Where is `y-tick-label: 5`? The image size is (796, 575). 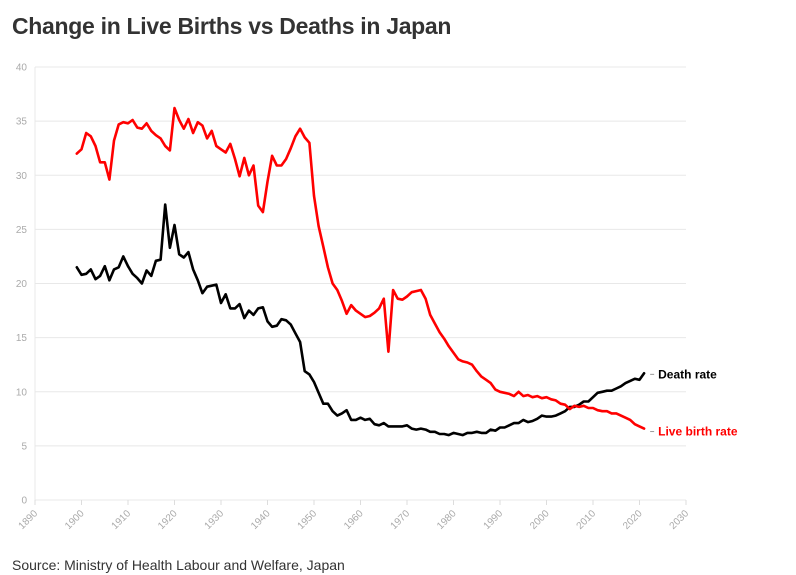 y-tick-label: 5 is located at coordinates (24, 446).